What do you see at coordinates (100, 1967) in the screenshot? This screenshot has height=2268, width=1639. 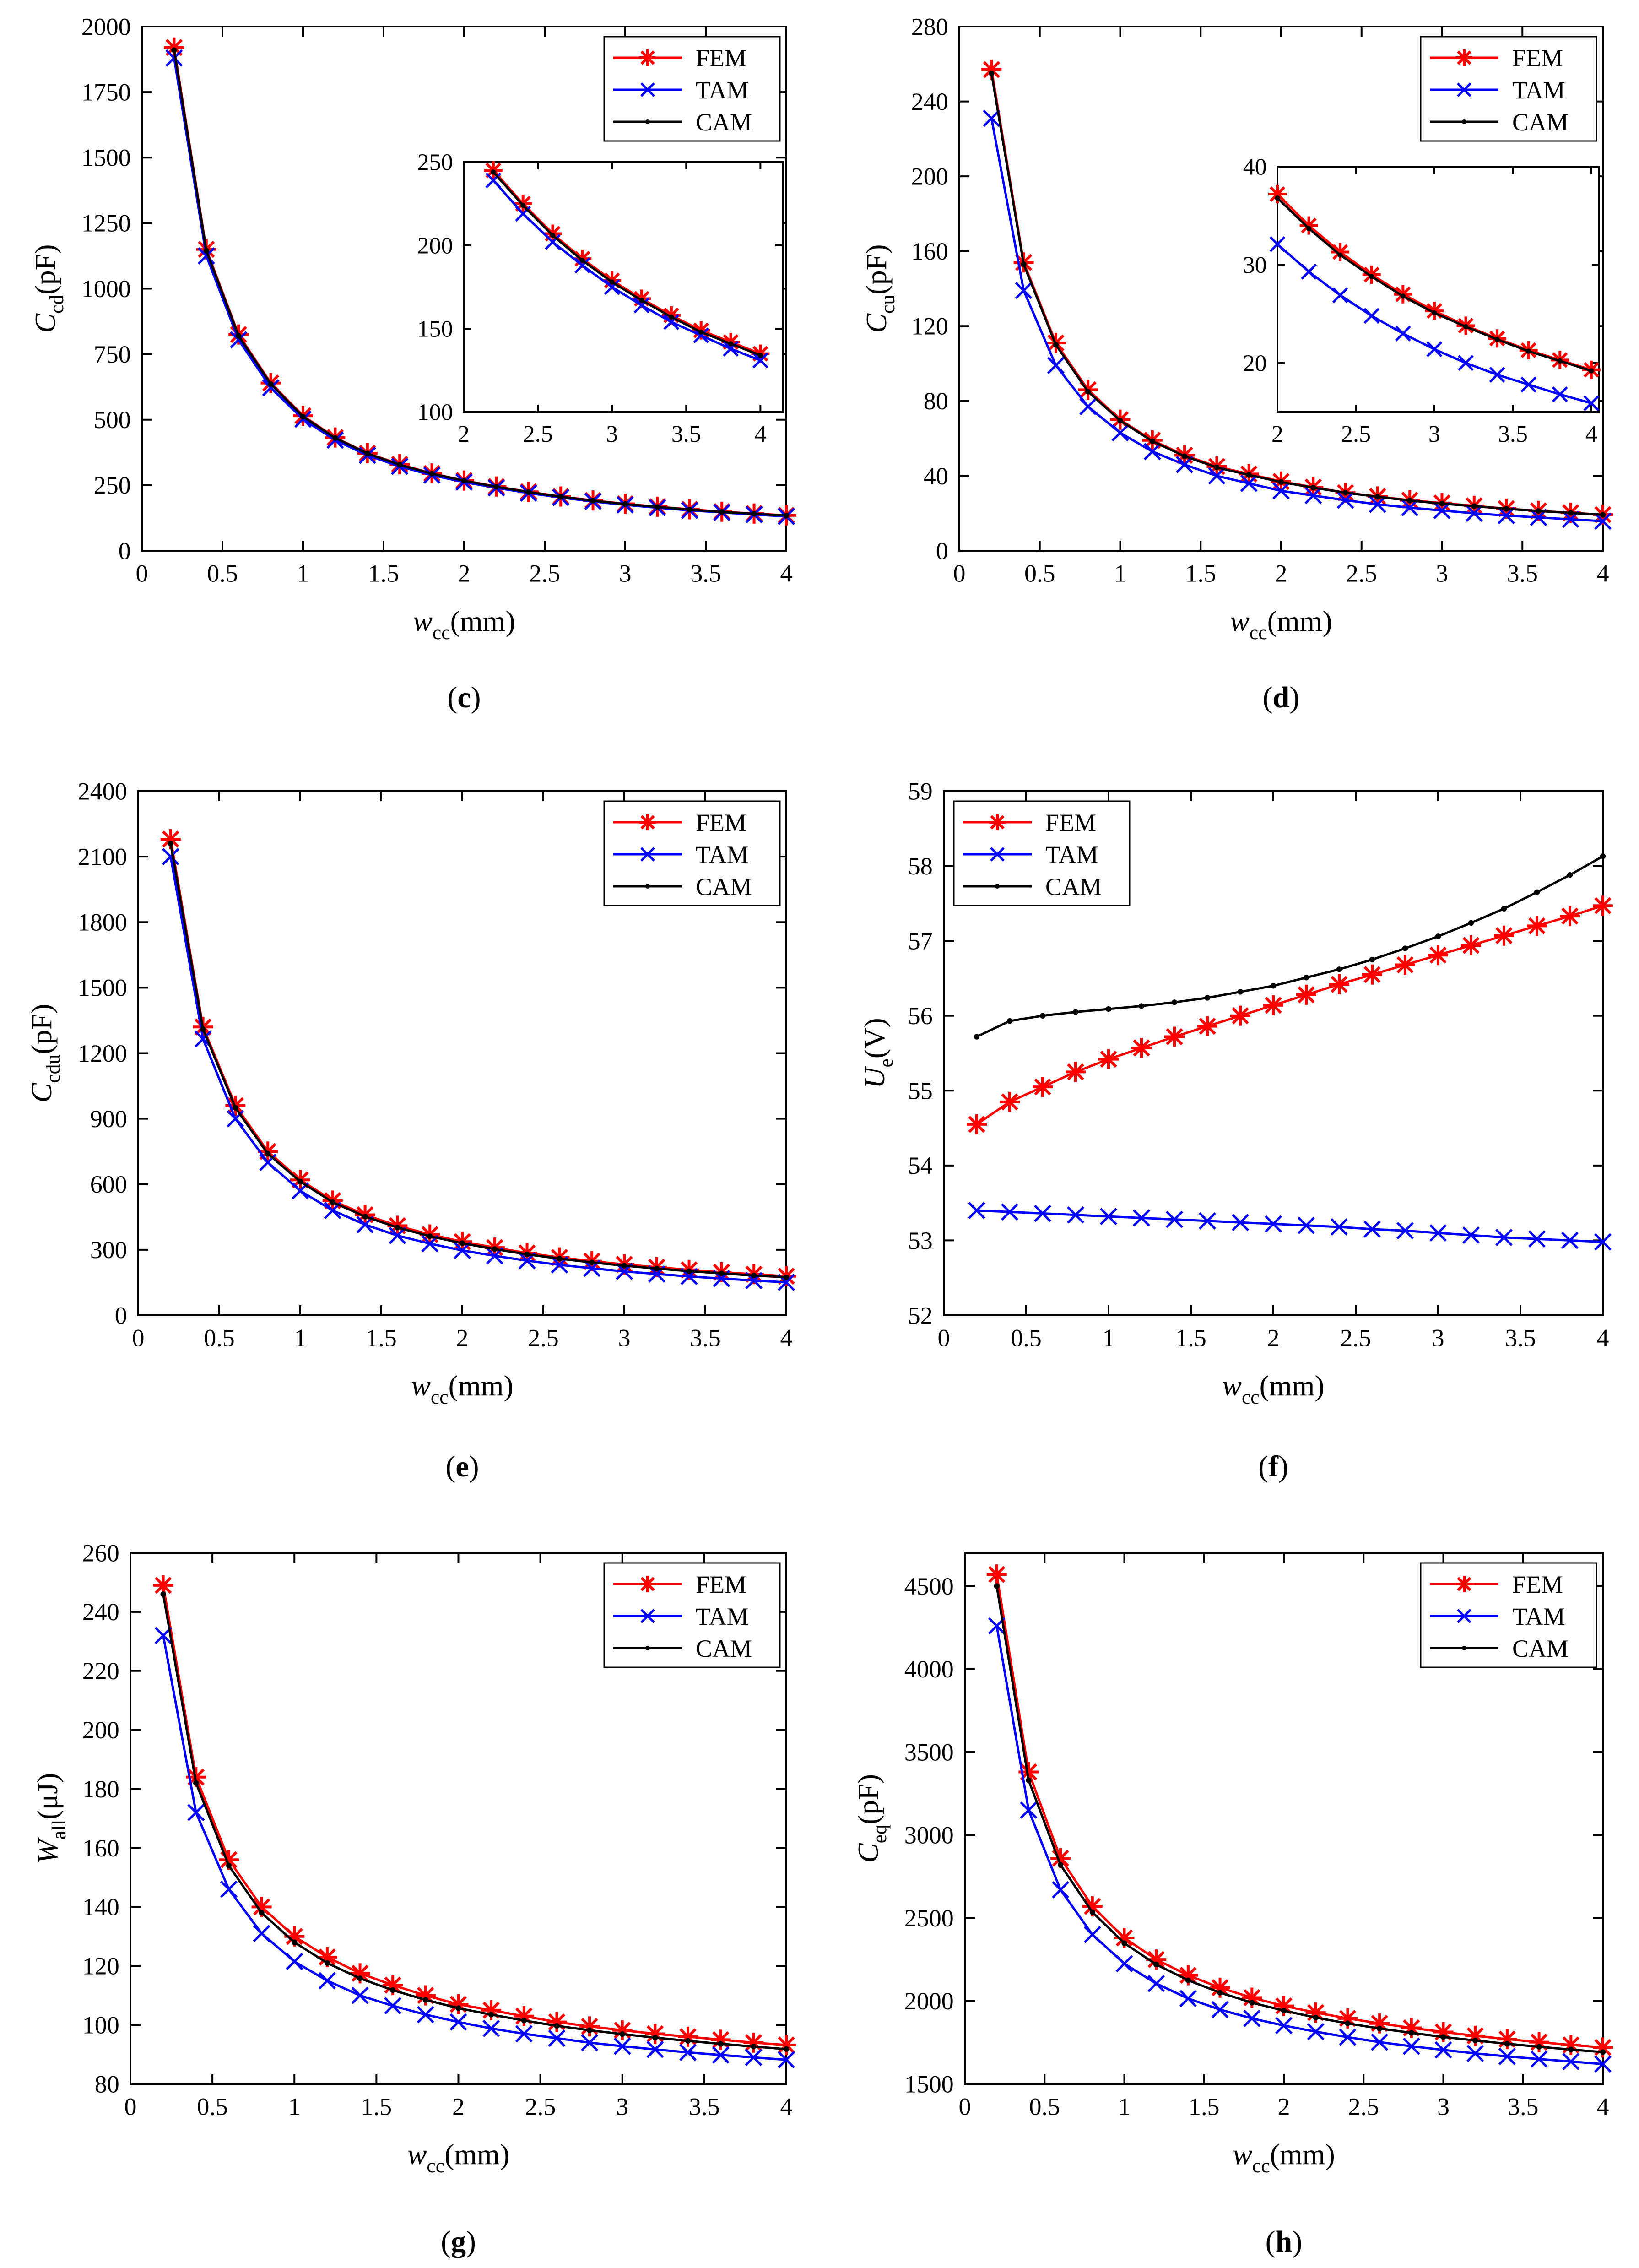 I see `panel-g-y-tick-label: 120` at bounding box center [100, 1967].